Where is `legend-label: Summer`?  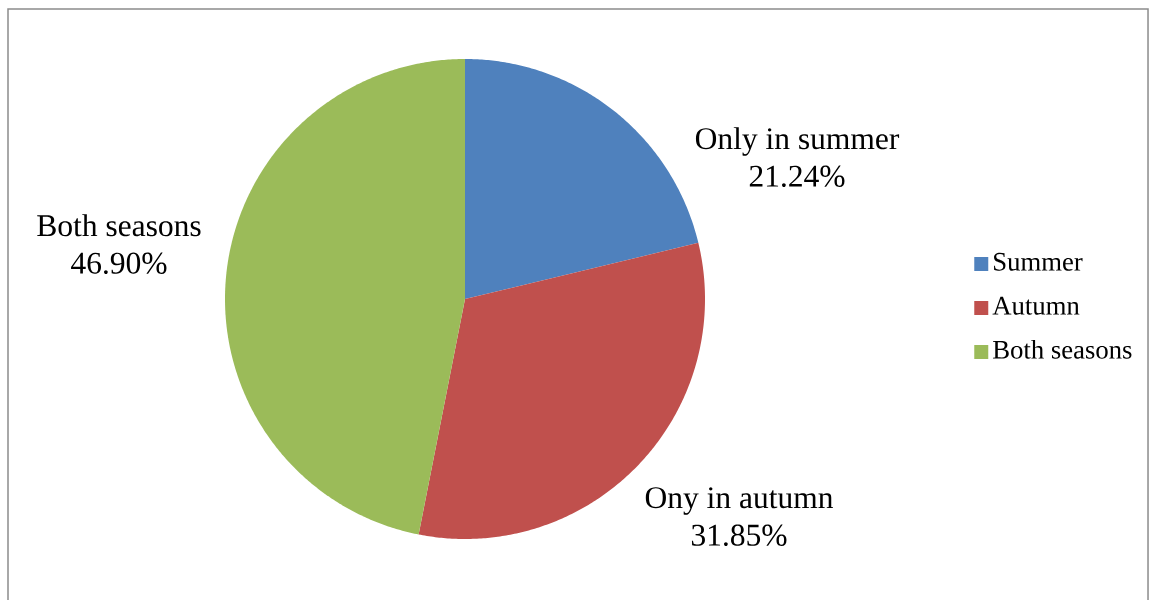
legend-label: Summer is located at coordinates (1038, 261).